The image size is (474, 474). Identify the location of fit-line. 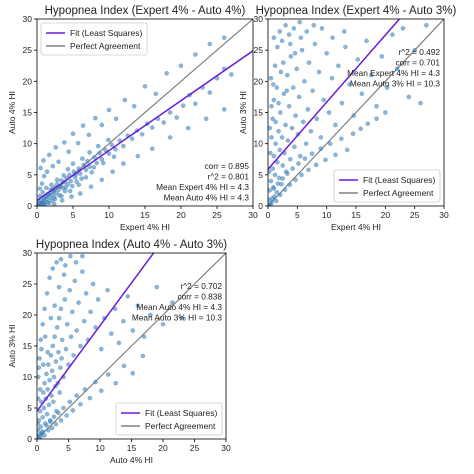
(96, 332).